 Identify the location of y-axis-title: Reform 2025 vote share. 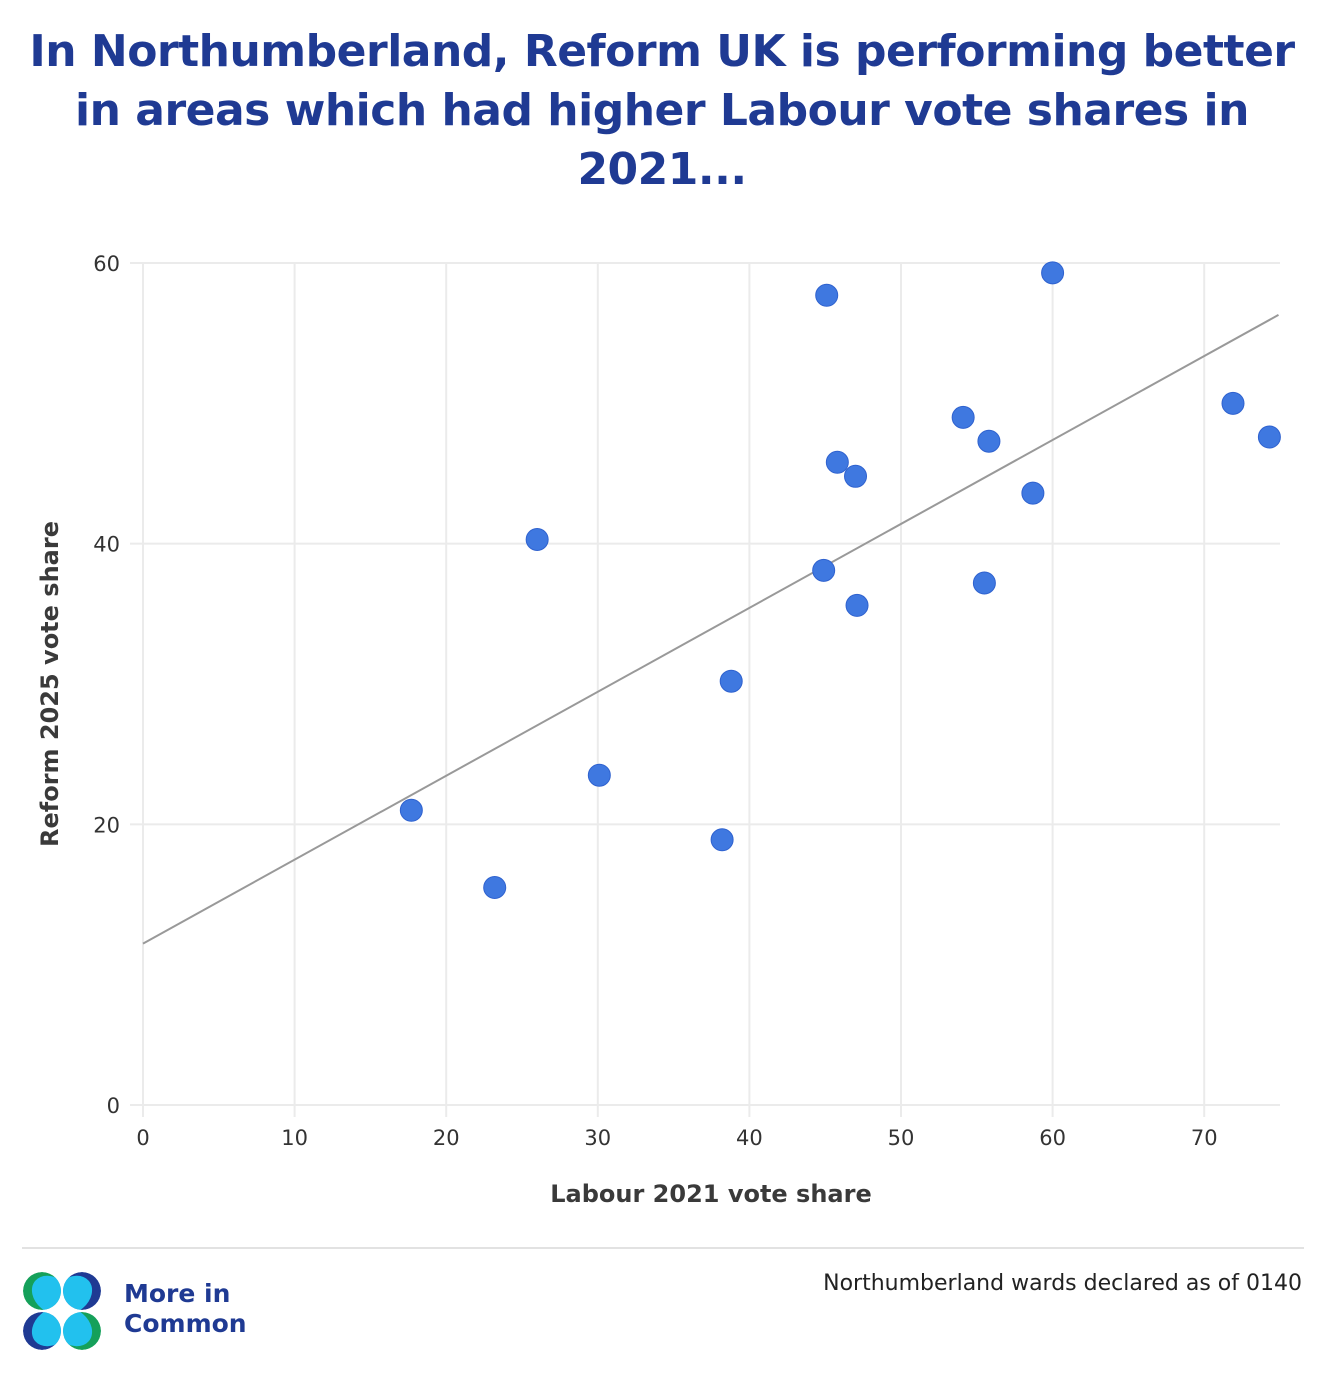
(50, 684).